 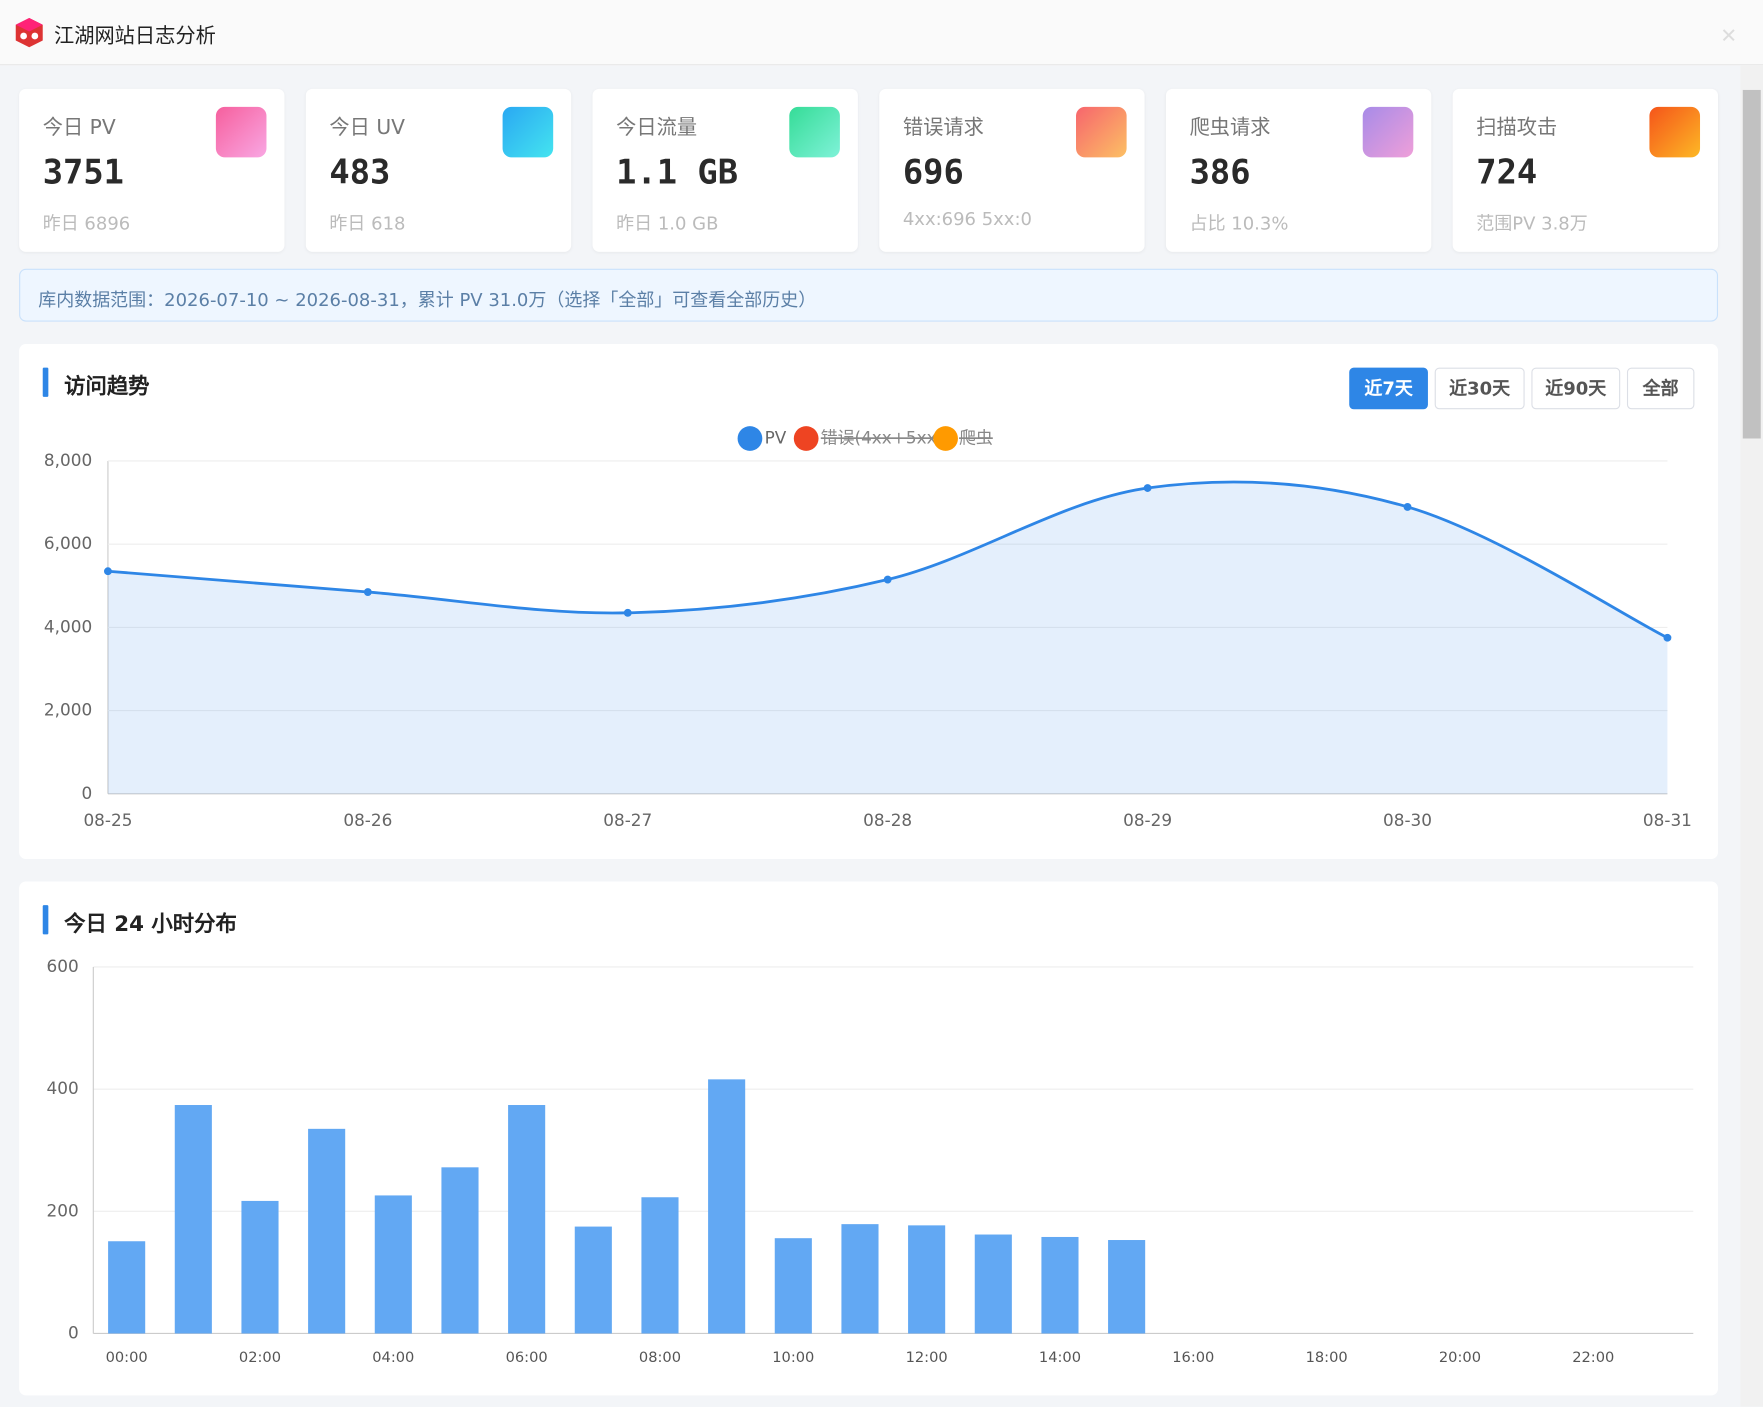 What do you see at coordinates (660, 1357) in the screenshot?
I see `x-tick-label: 08:00` at bounding box center [660, 1357].